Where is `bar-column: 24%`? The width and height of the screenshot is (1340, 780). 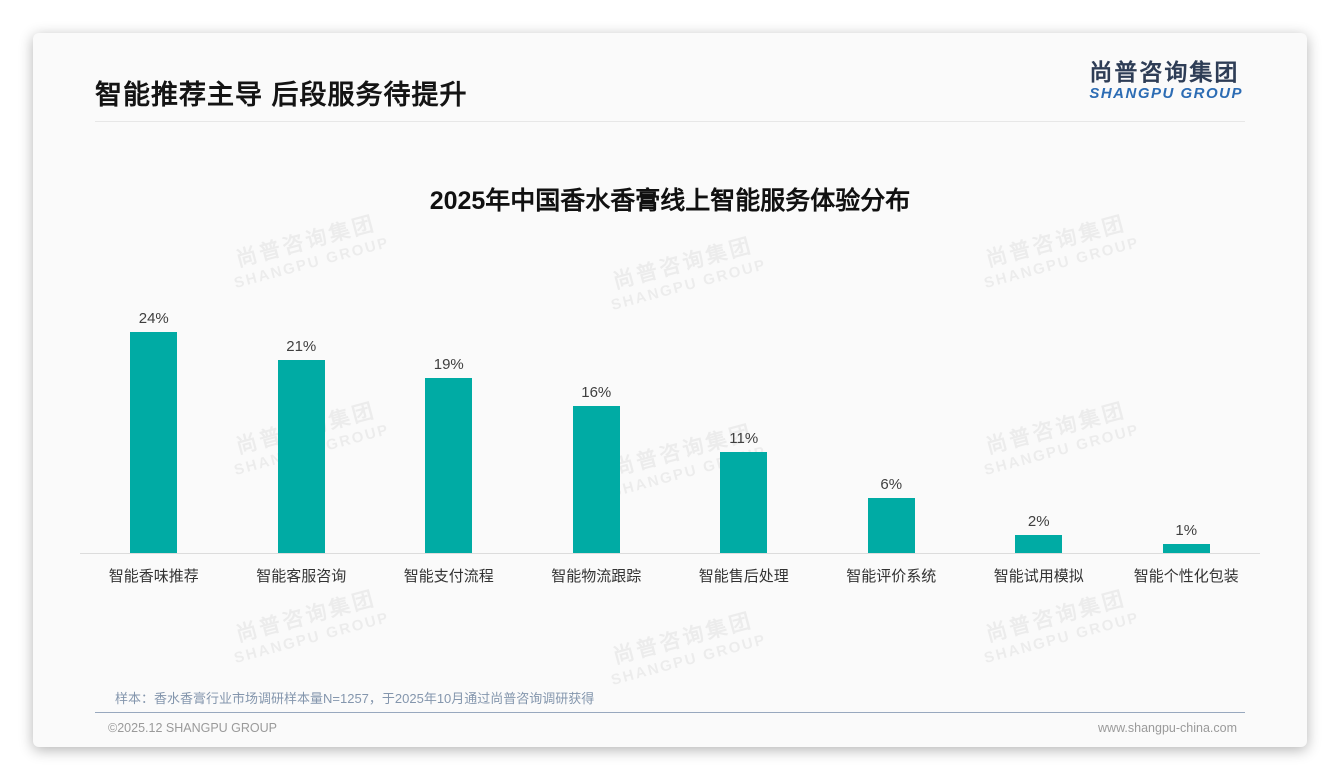
bar-column: 24% is located at coordinates (154, 413).